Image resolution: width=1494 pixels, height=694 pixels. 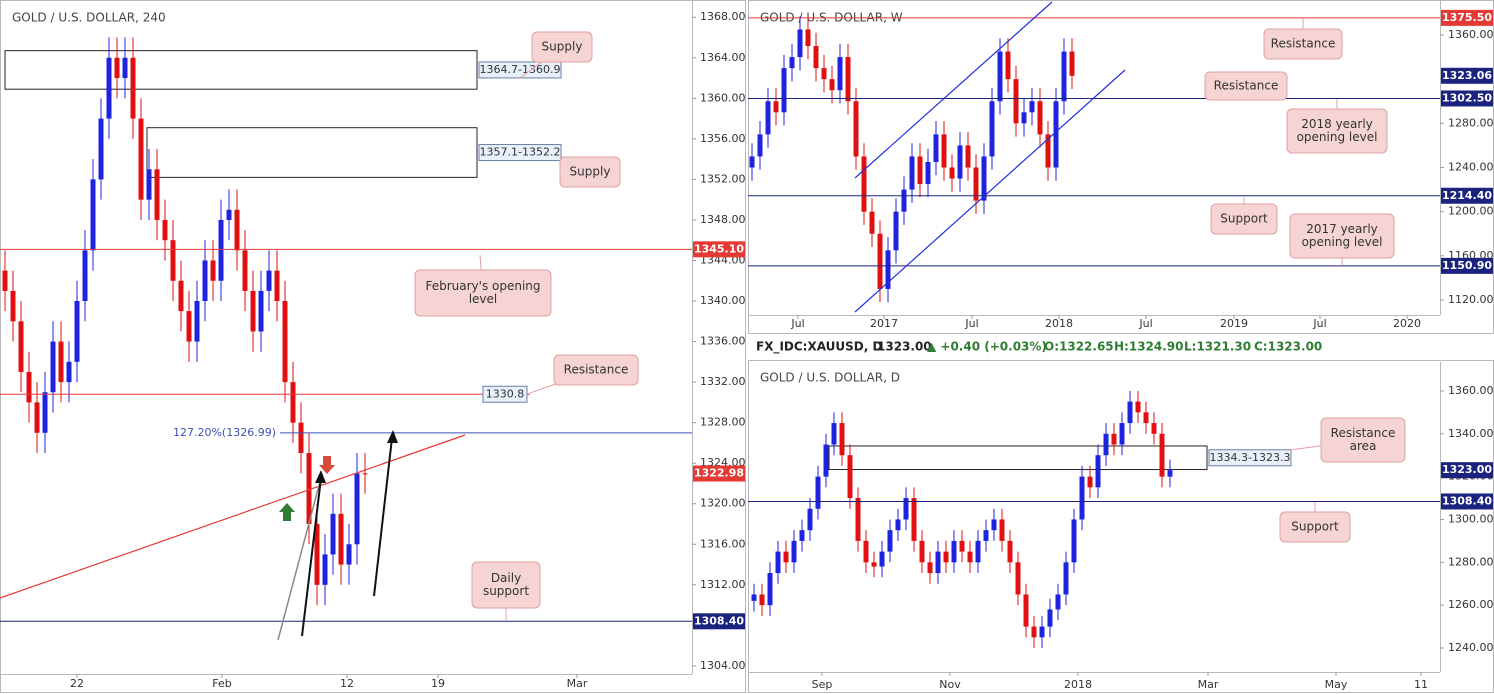 I want to click on y-tick-label: 1360.00, so click(x=1471, y=34).